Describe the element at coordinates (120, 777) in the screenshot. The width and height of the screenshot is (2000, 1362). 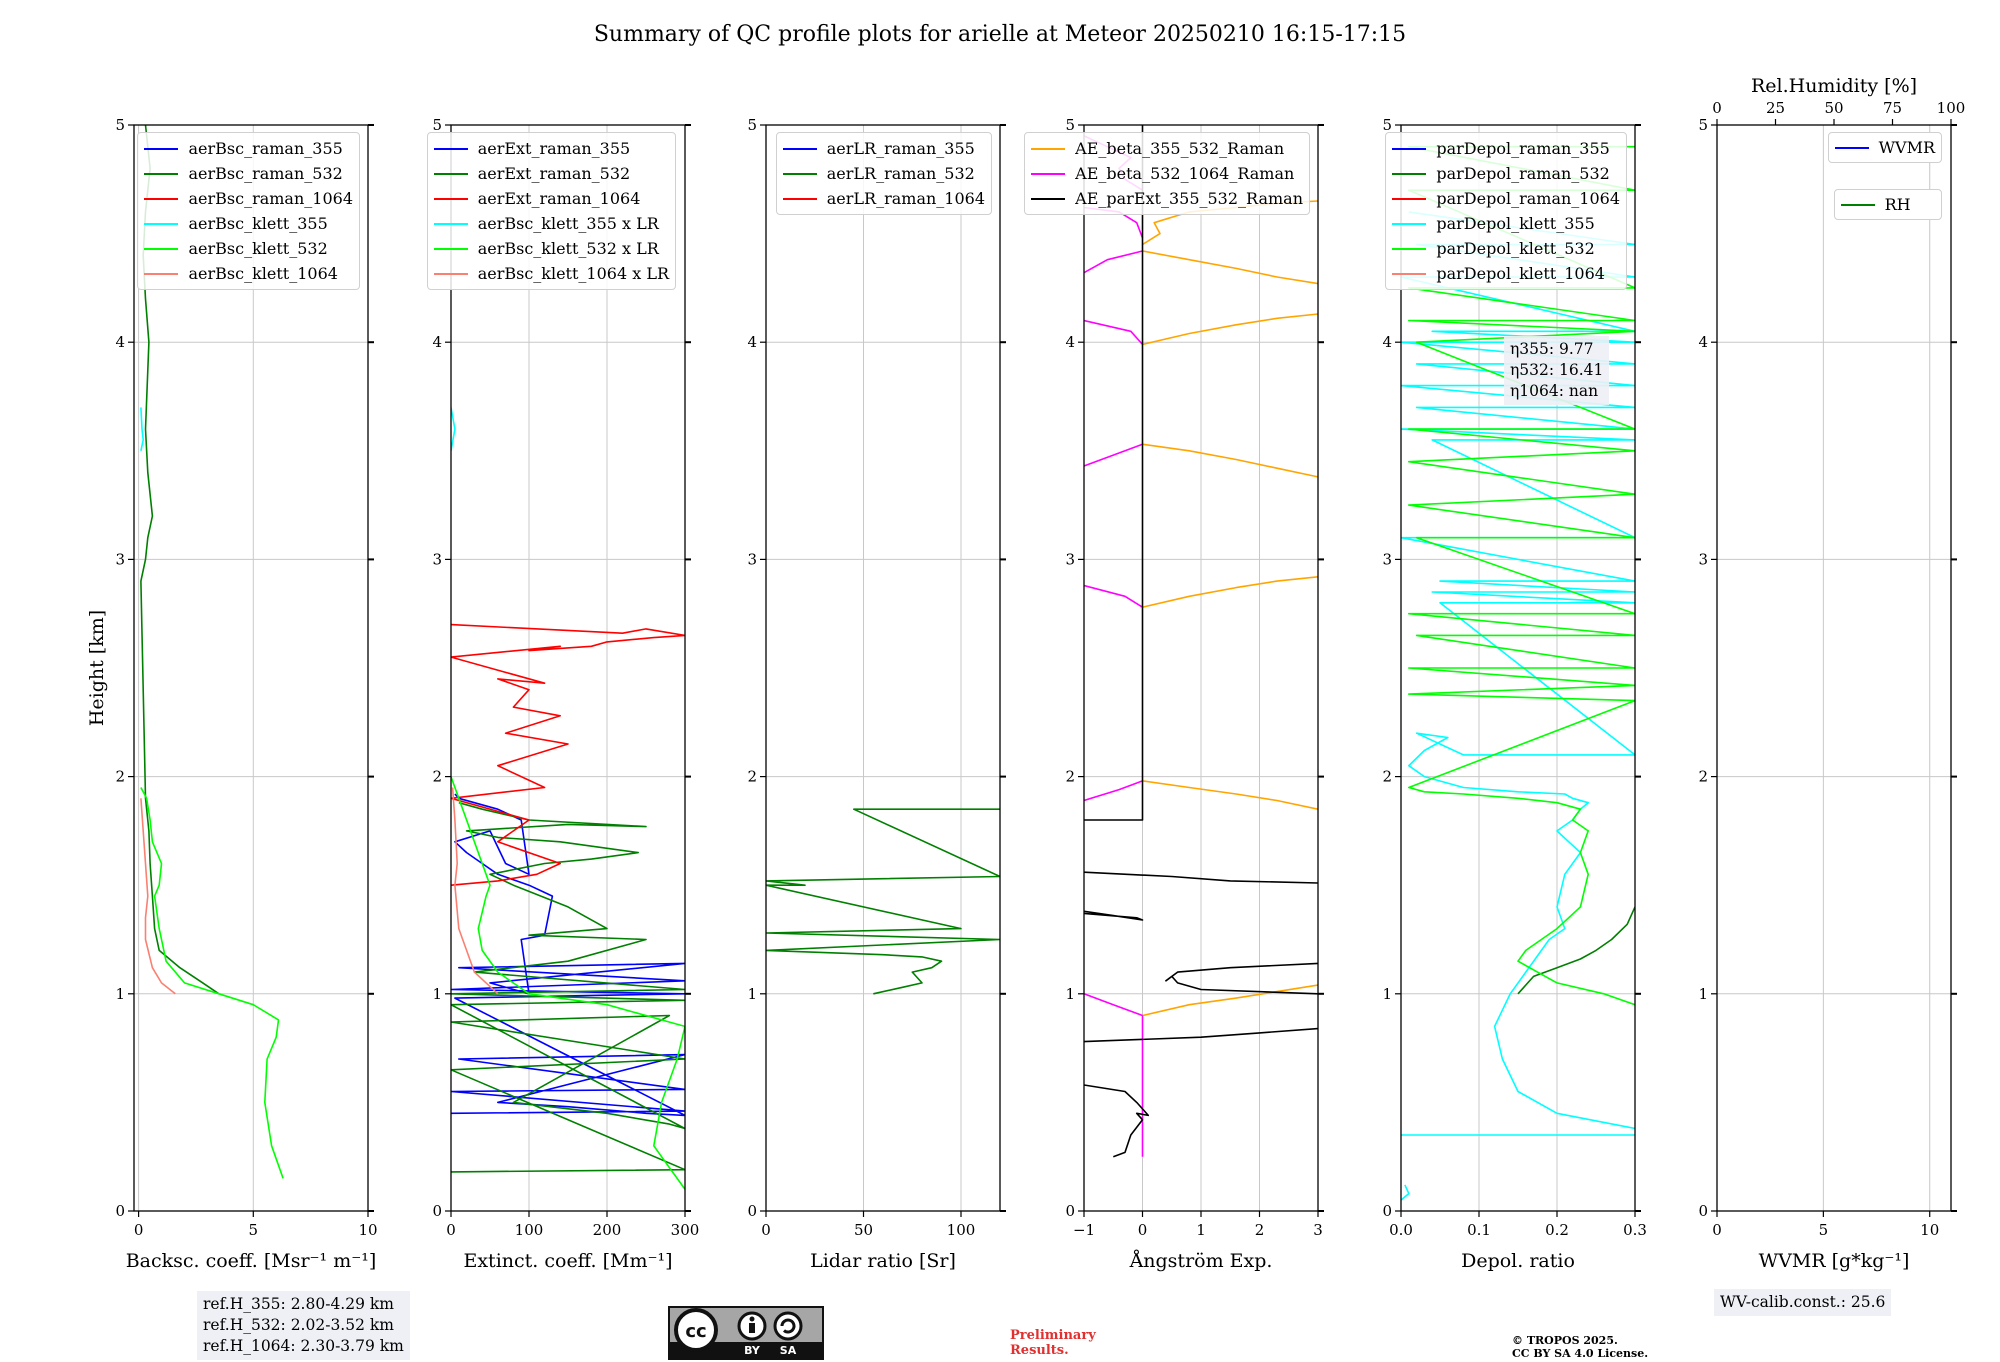
I see `backscatter-ytick-label: 2` at that location.